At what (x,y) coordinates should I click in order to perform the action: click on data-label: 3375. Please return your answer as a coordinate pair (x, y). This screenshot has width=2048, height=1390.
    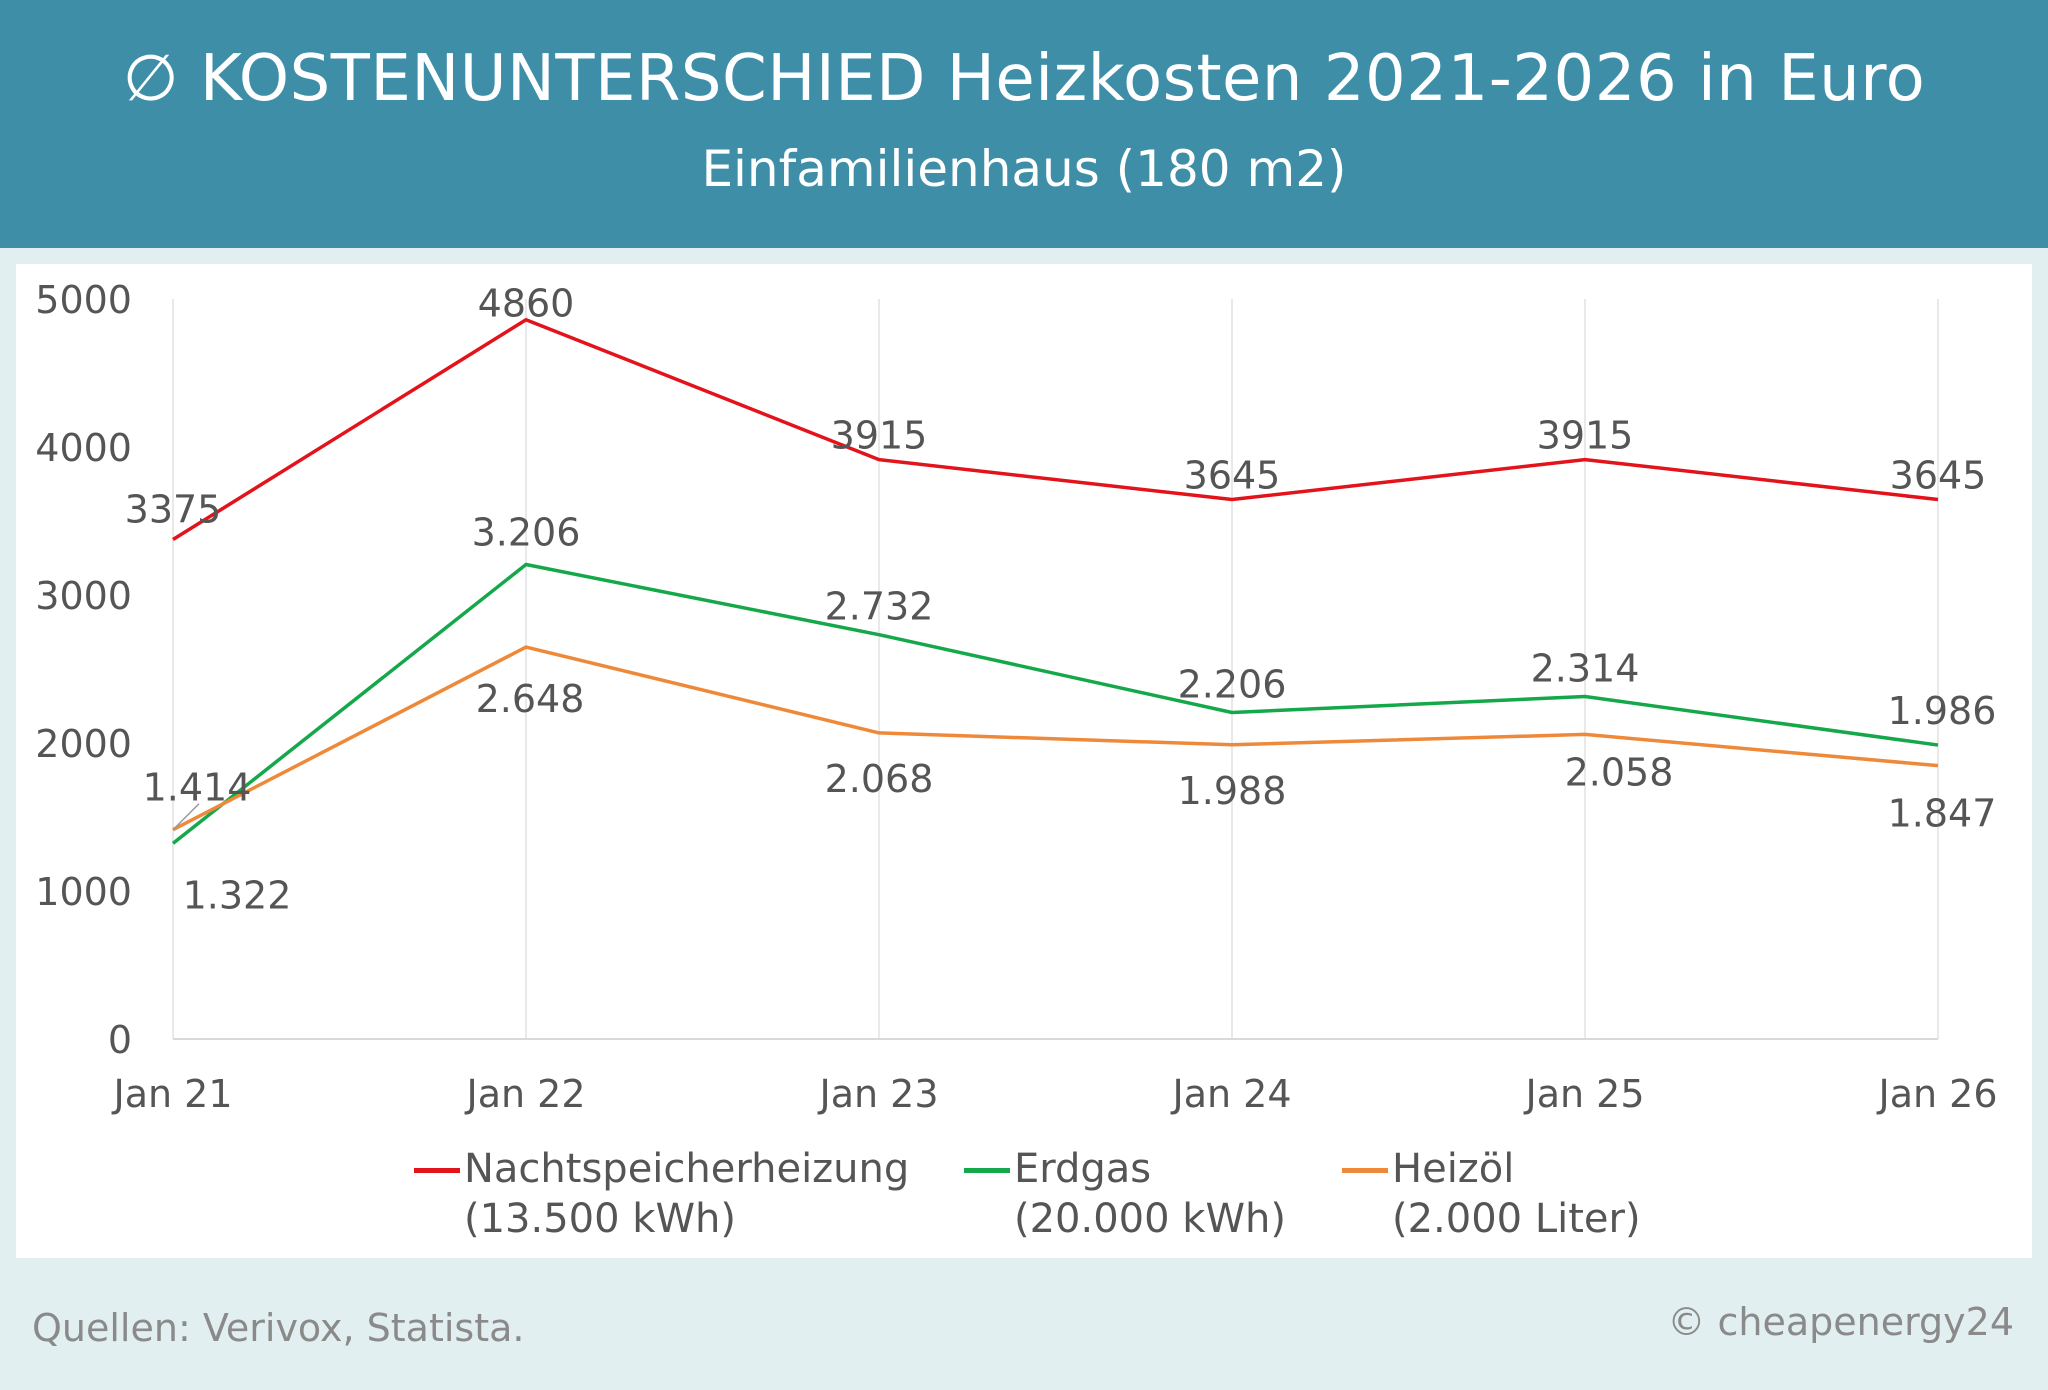
    Looking at the image, I should click on (173, 510).